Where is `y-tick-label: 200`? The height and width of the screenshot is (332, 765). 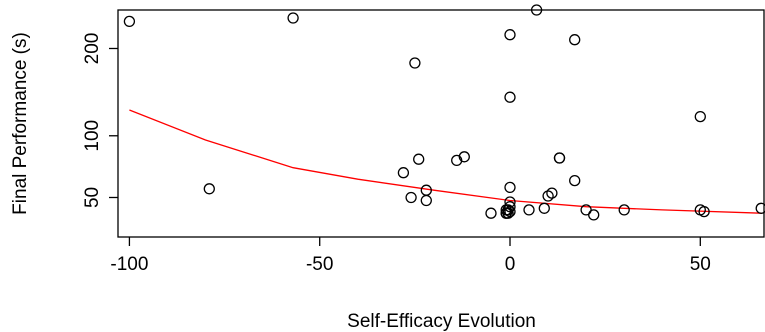
y-tick-label: 200 is located at coordinates (92, 49).